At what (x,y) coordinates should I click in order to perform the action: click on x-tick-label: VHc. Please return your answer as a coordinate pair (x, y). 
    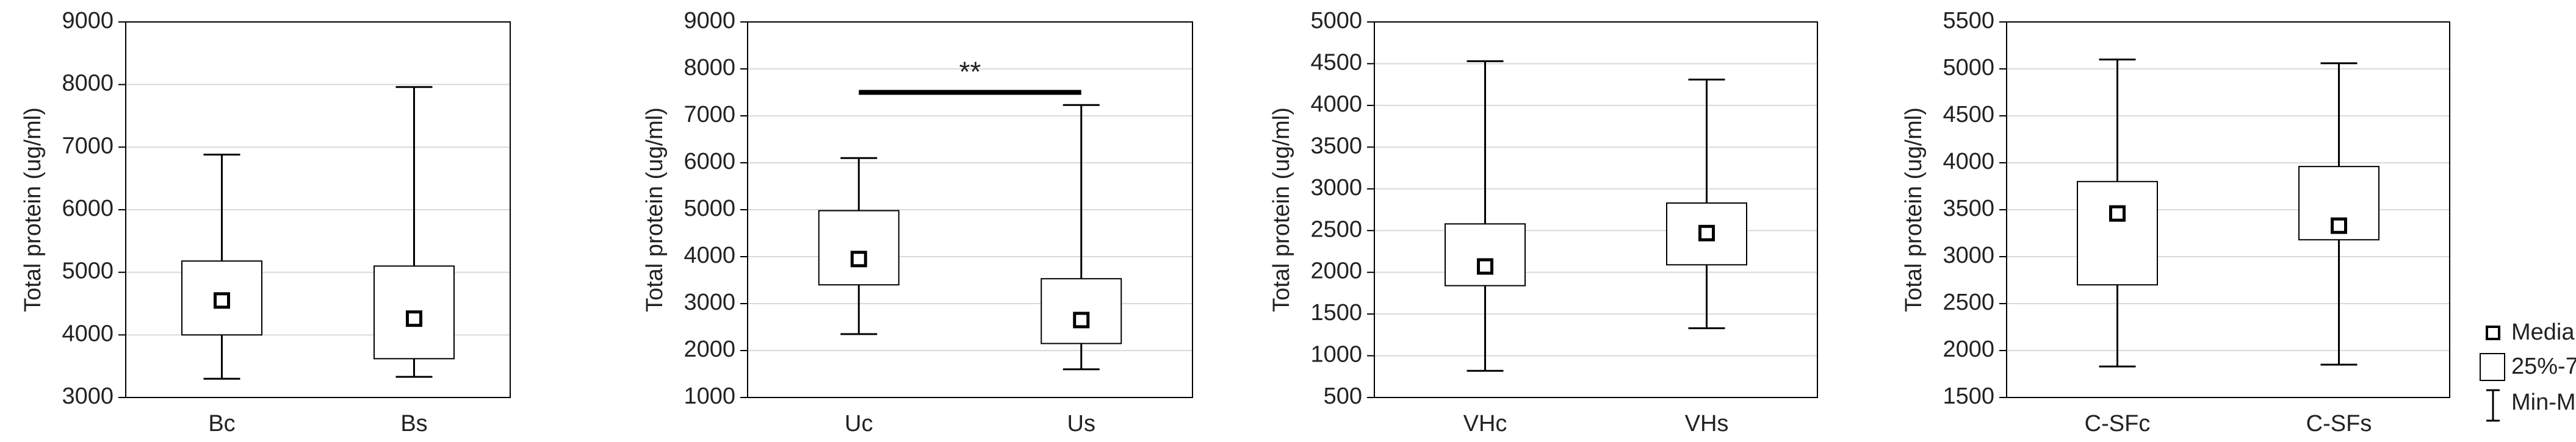
    Looking at the image, I should click on (1485, 424).